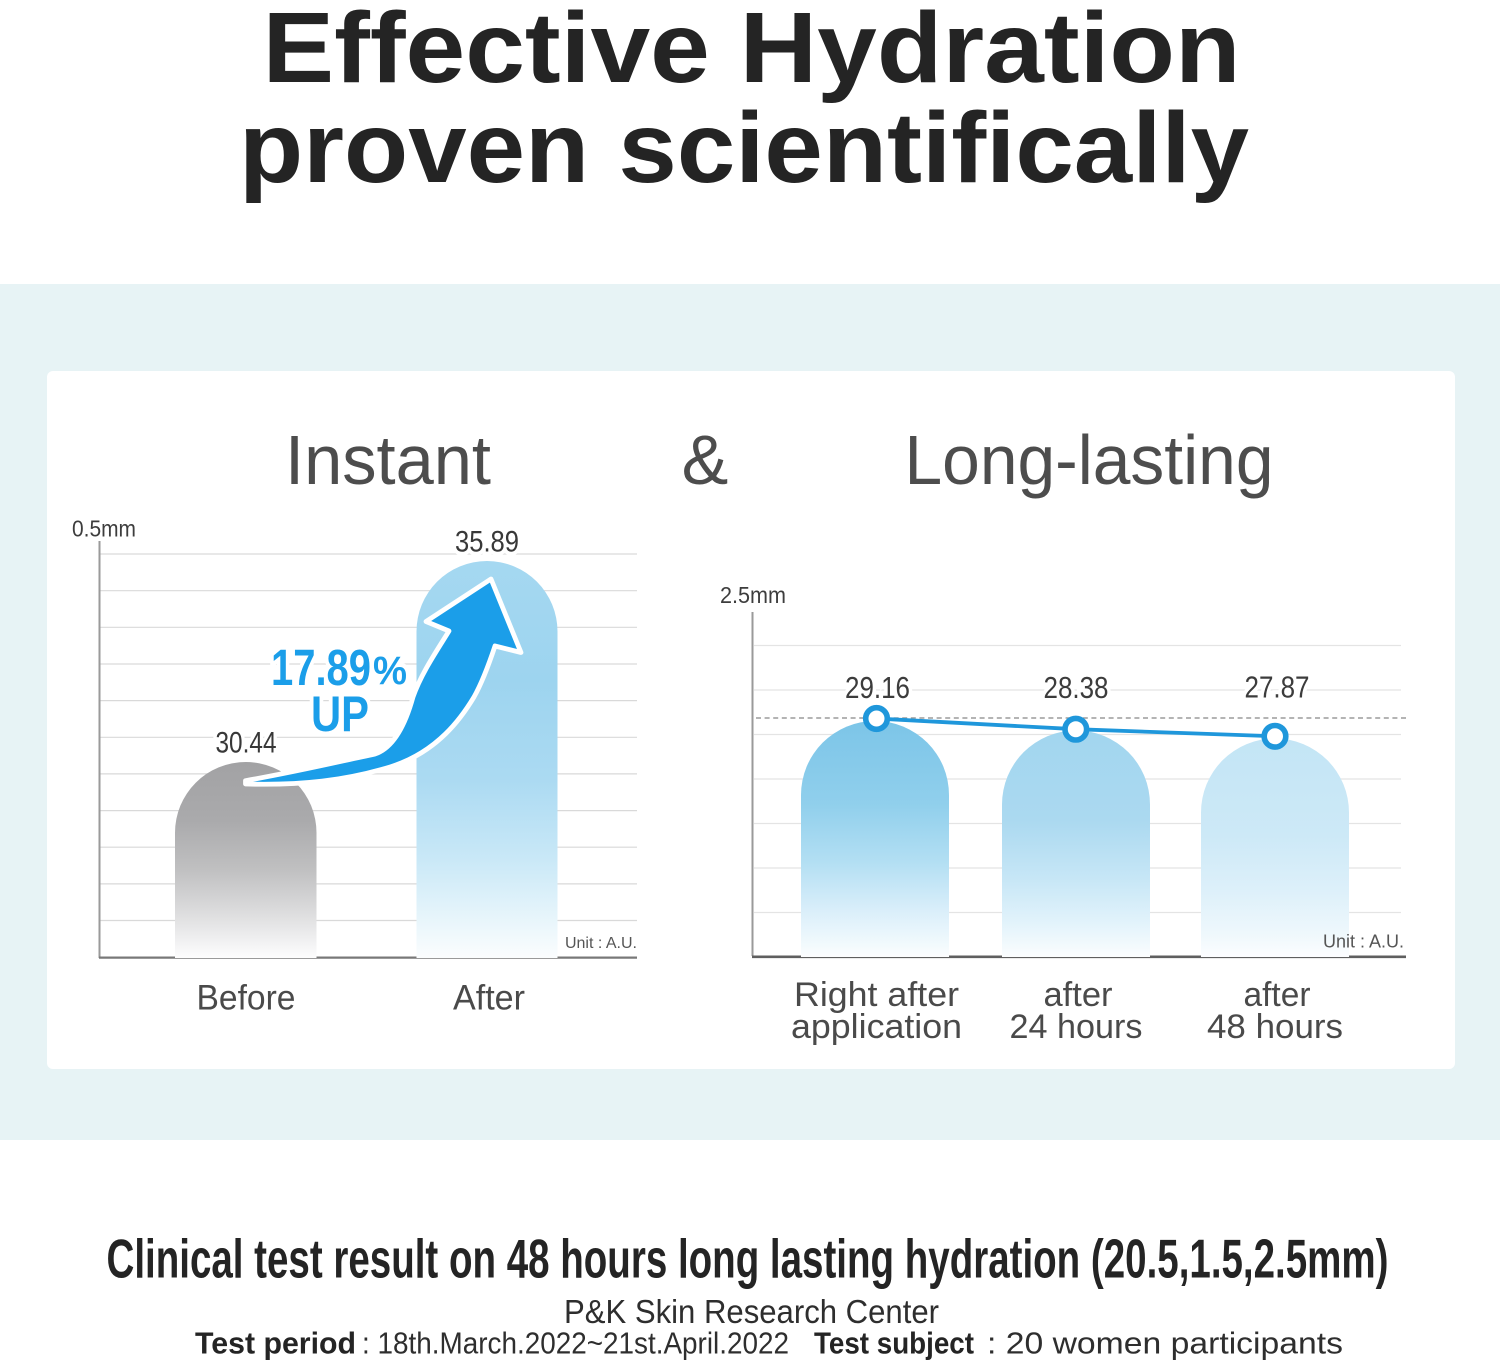  What do you see at coordinates (246, 998) in the screenshot?
I see `svg-text: Before` at bounding box center [246, 998].